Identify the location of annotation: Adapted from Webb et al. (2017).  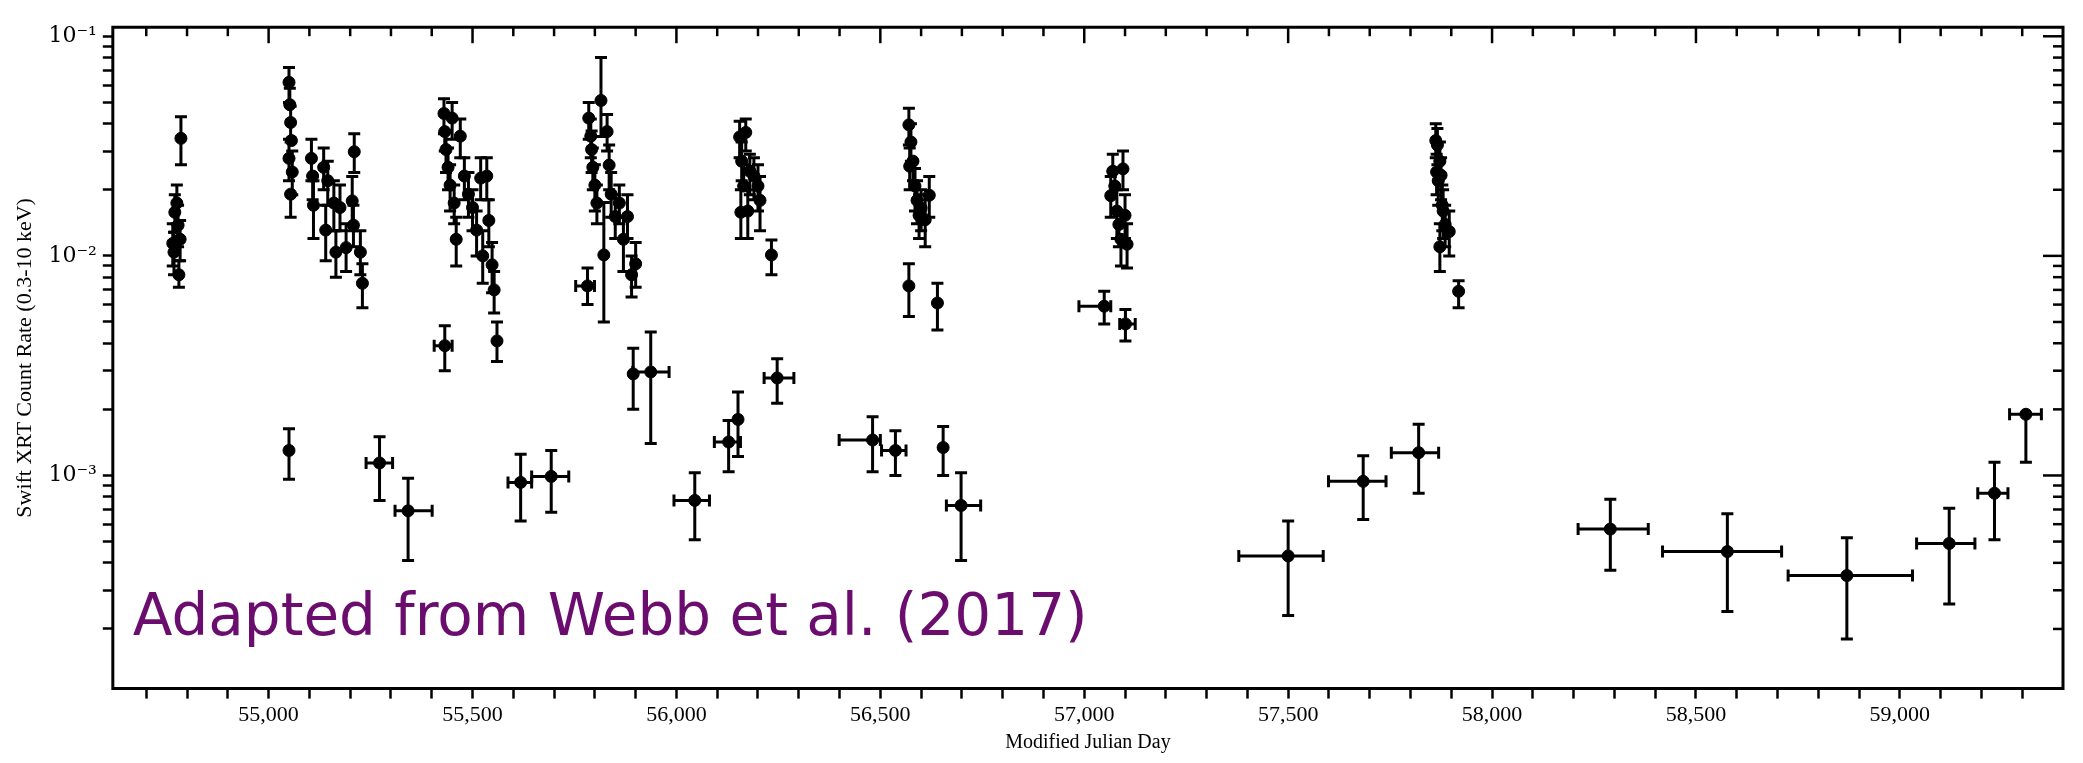
(610, 614).